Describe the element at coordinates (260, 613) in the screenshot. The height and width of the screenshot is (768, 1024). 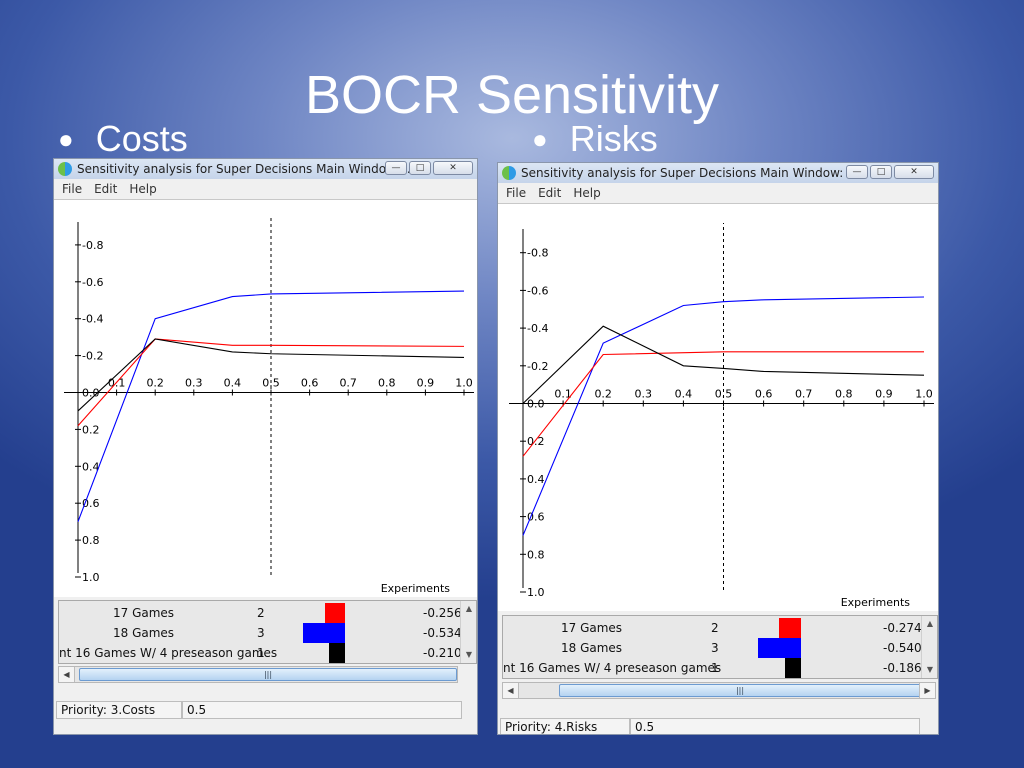
I see `legend-row: 17 Games 2 -0.256` at that location.